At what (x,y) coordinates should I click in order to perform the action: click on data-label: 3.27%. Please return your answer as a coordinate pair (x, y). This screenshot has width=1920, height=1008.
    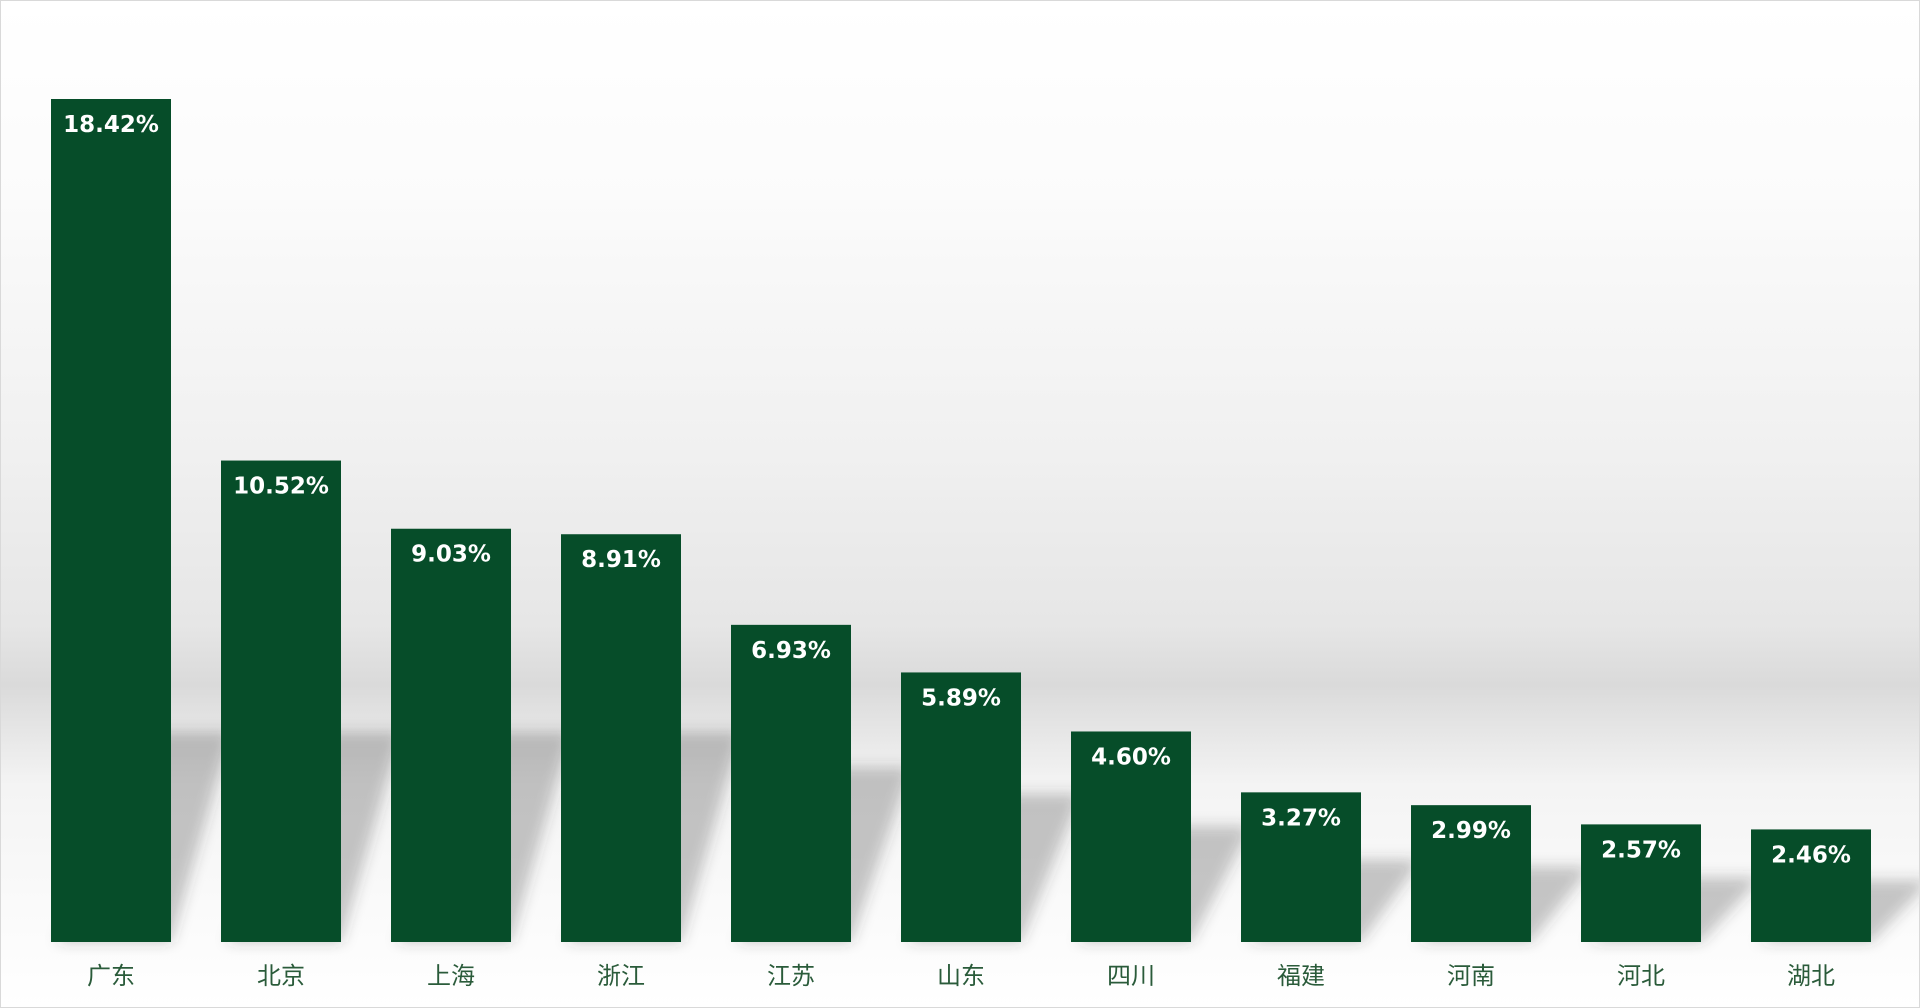
    Looking at the image, I should click on (1301, 818).